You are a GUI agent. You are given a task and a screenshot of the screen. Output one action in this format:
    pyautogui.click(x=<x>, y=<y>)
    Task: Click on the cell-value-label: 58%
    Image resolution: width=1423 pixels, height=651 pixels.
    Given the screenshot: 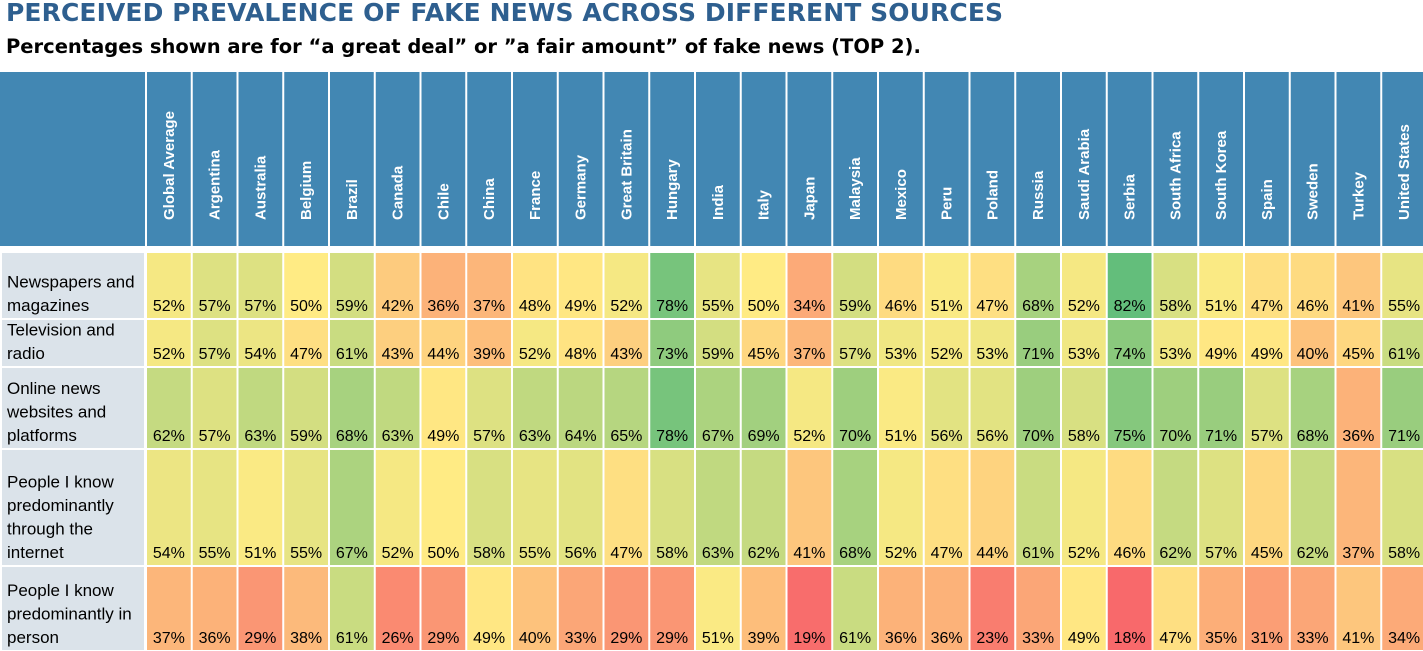 What is the action you would take?
    pyautogui.click(x=1404, y=553)
    